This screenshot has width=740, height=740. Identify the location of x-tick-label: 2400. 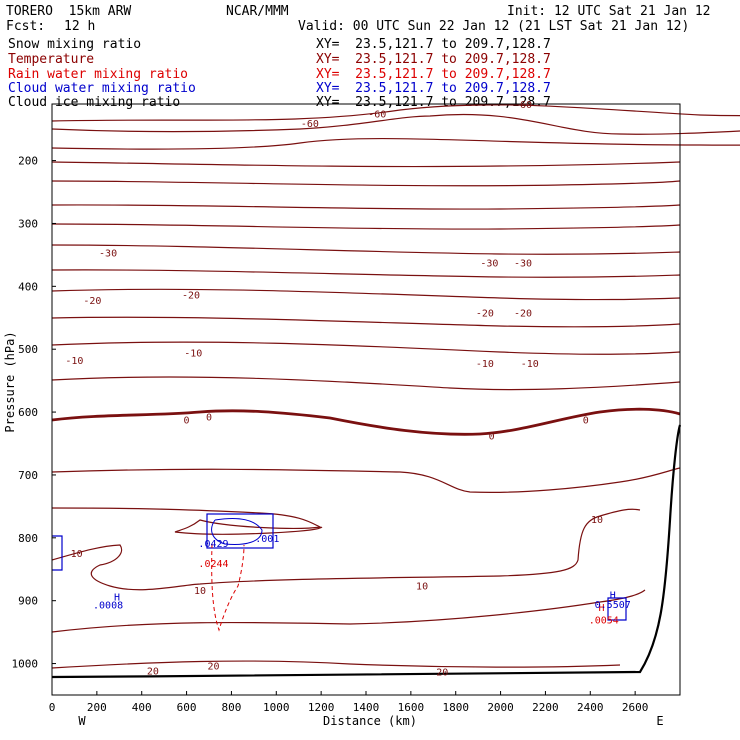
(590, 707).